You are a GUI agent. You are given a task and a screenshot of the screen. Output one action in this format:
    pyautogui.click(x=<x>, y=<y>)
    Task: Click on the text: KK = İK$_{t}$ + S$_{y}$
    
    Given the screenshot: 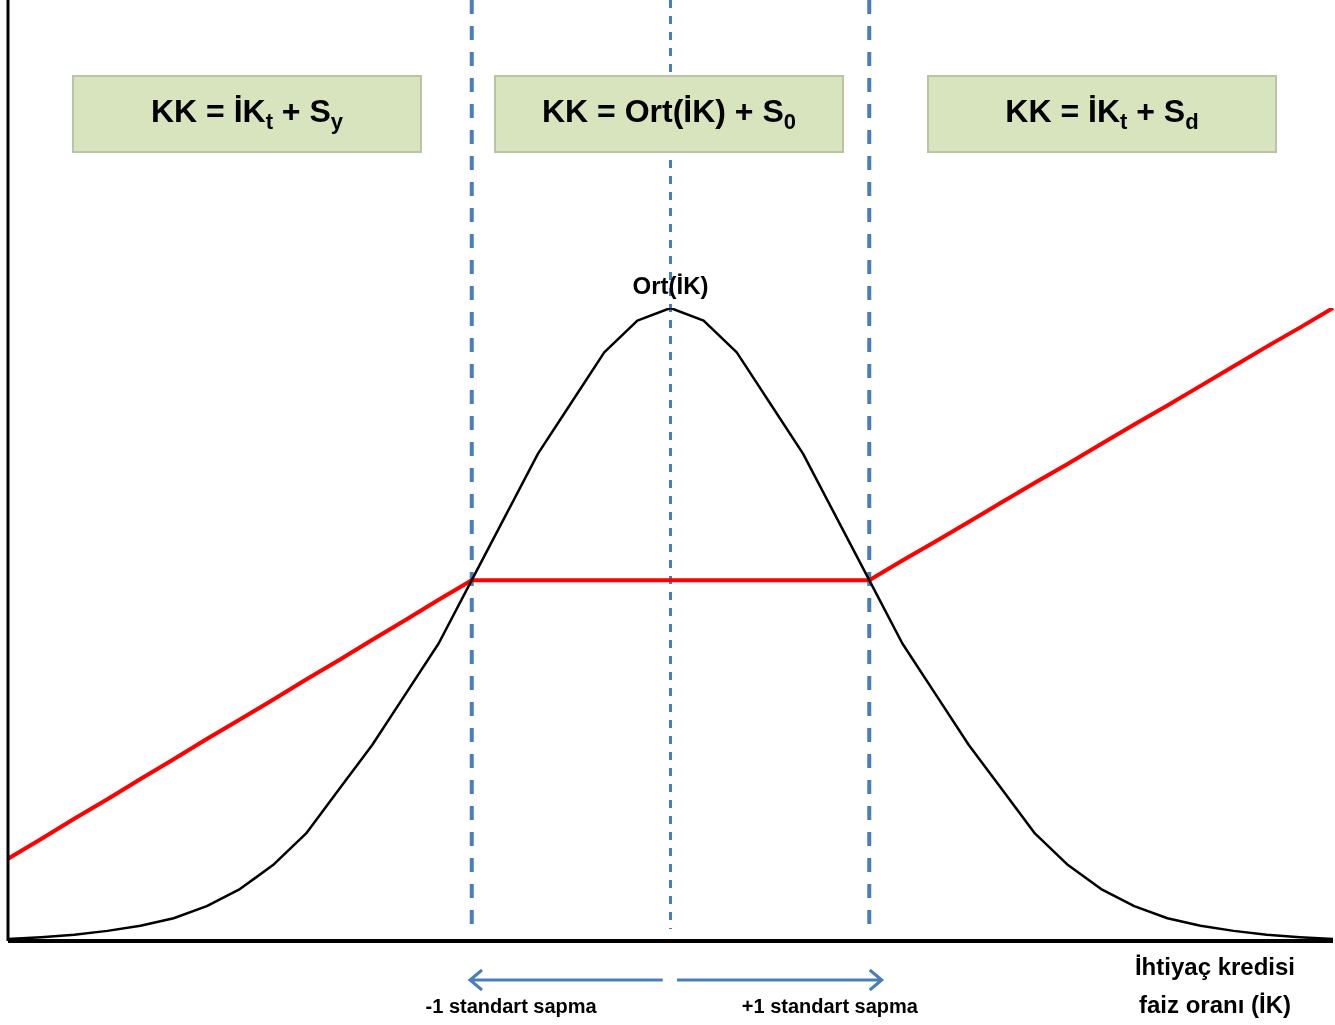 What is the action you would take?
    pyautogui.click(x=247, y=114)
    